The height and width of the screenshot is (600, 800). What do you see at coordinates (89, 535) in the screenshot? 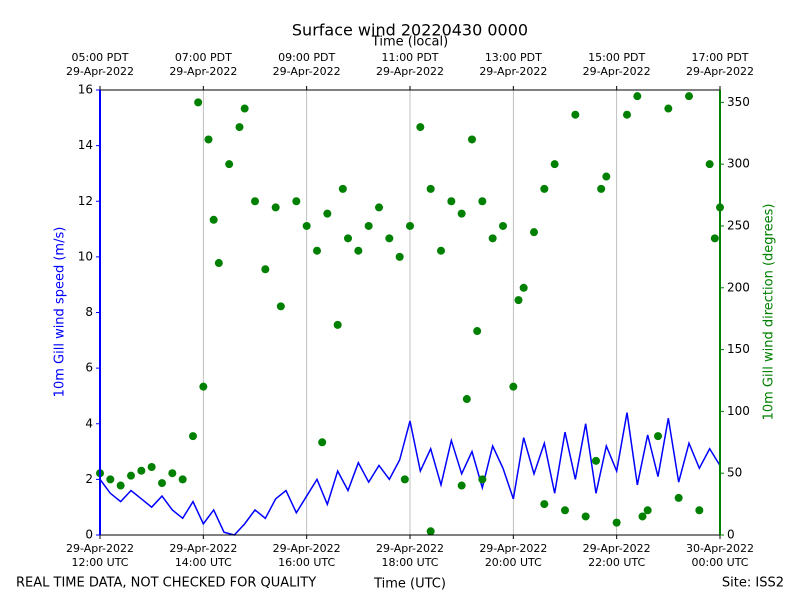
I see `y-tick-label: 0` at bounding box center [89, 535].